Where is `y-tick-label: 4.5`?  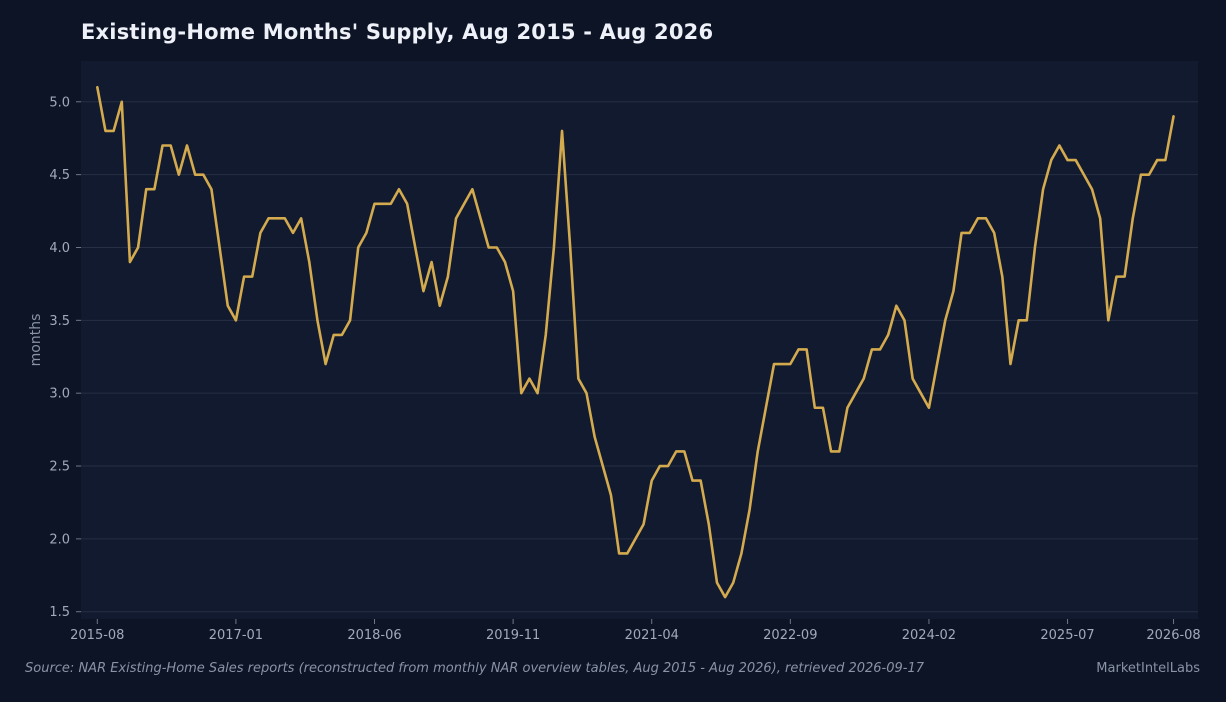
y-tick-label: 4.5 is located at coordinates (59, 175).